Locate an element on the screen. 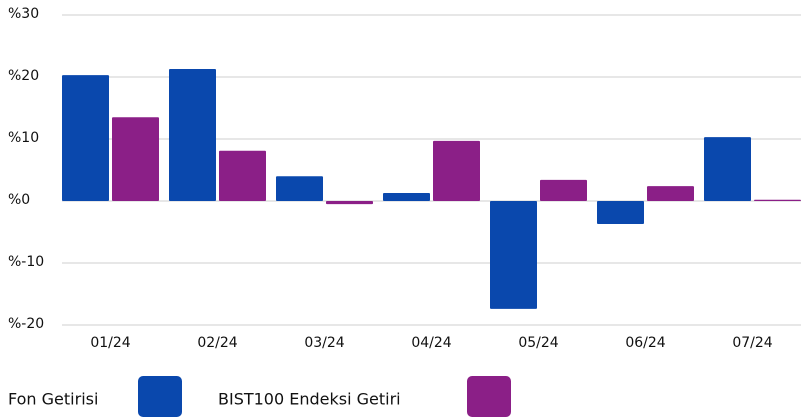 The image size is (801, 417). x-tick-label: 07/24 is located at coordinates (752, 343).